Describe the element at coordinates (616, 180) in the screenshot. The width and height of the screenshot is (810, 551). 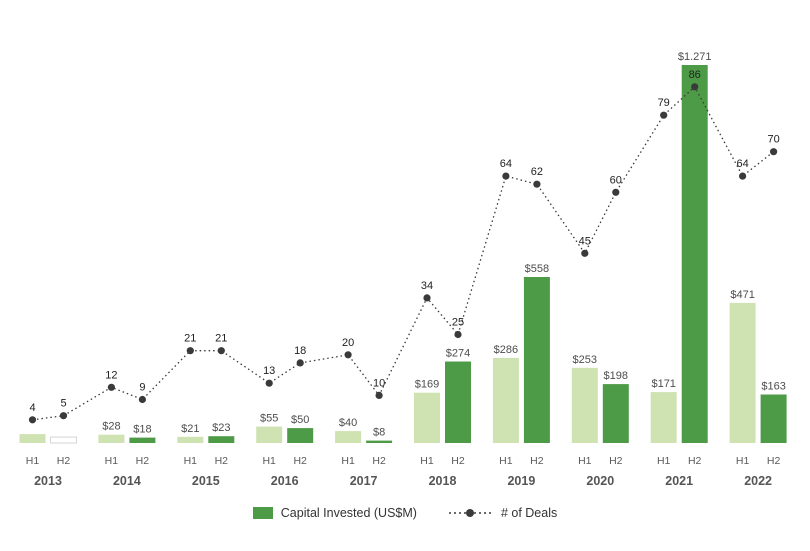
I see `deal-count-label: 60` at that location.